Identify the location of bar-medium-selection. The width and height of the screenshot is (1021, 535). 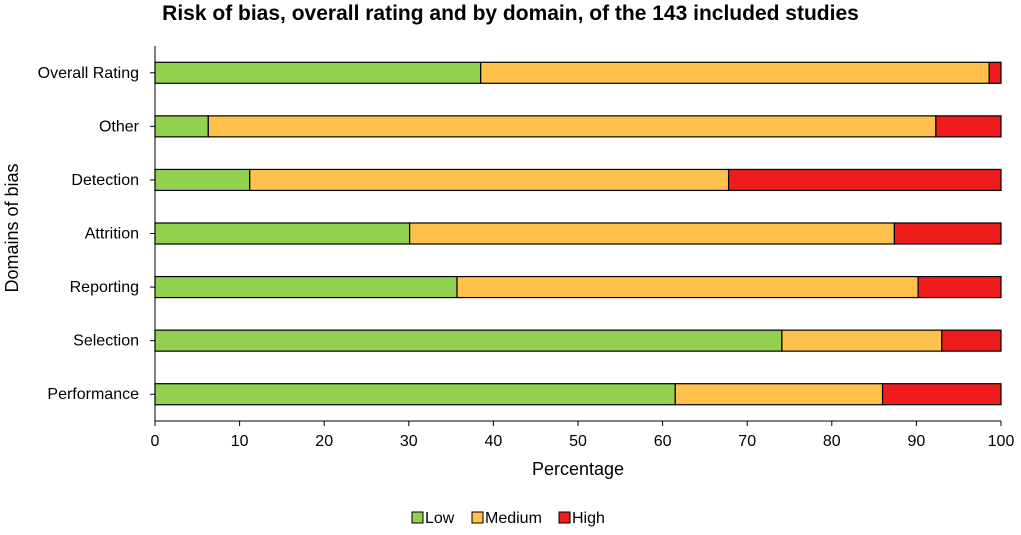
(862, 340).